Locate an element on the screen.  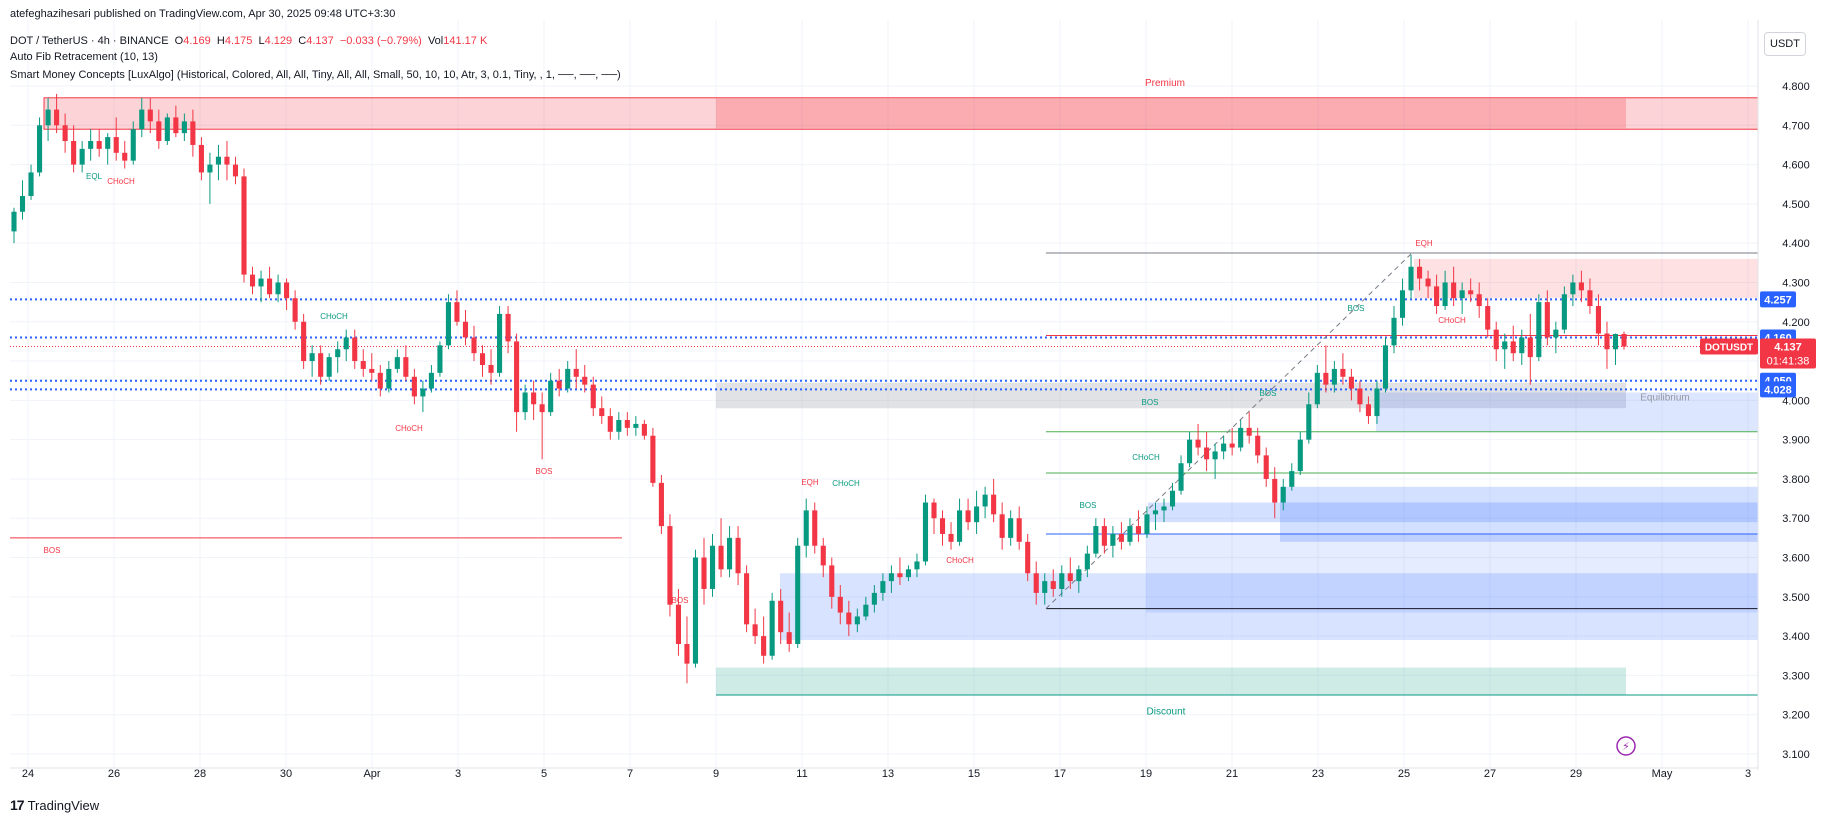
symbol-tag is located at coordinates (1729, 346).